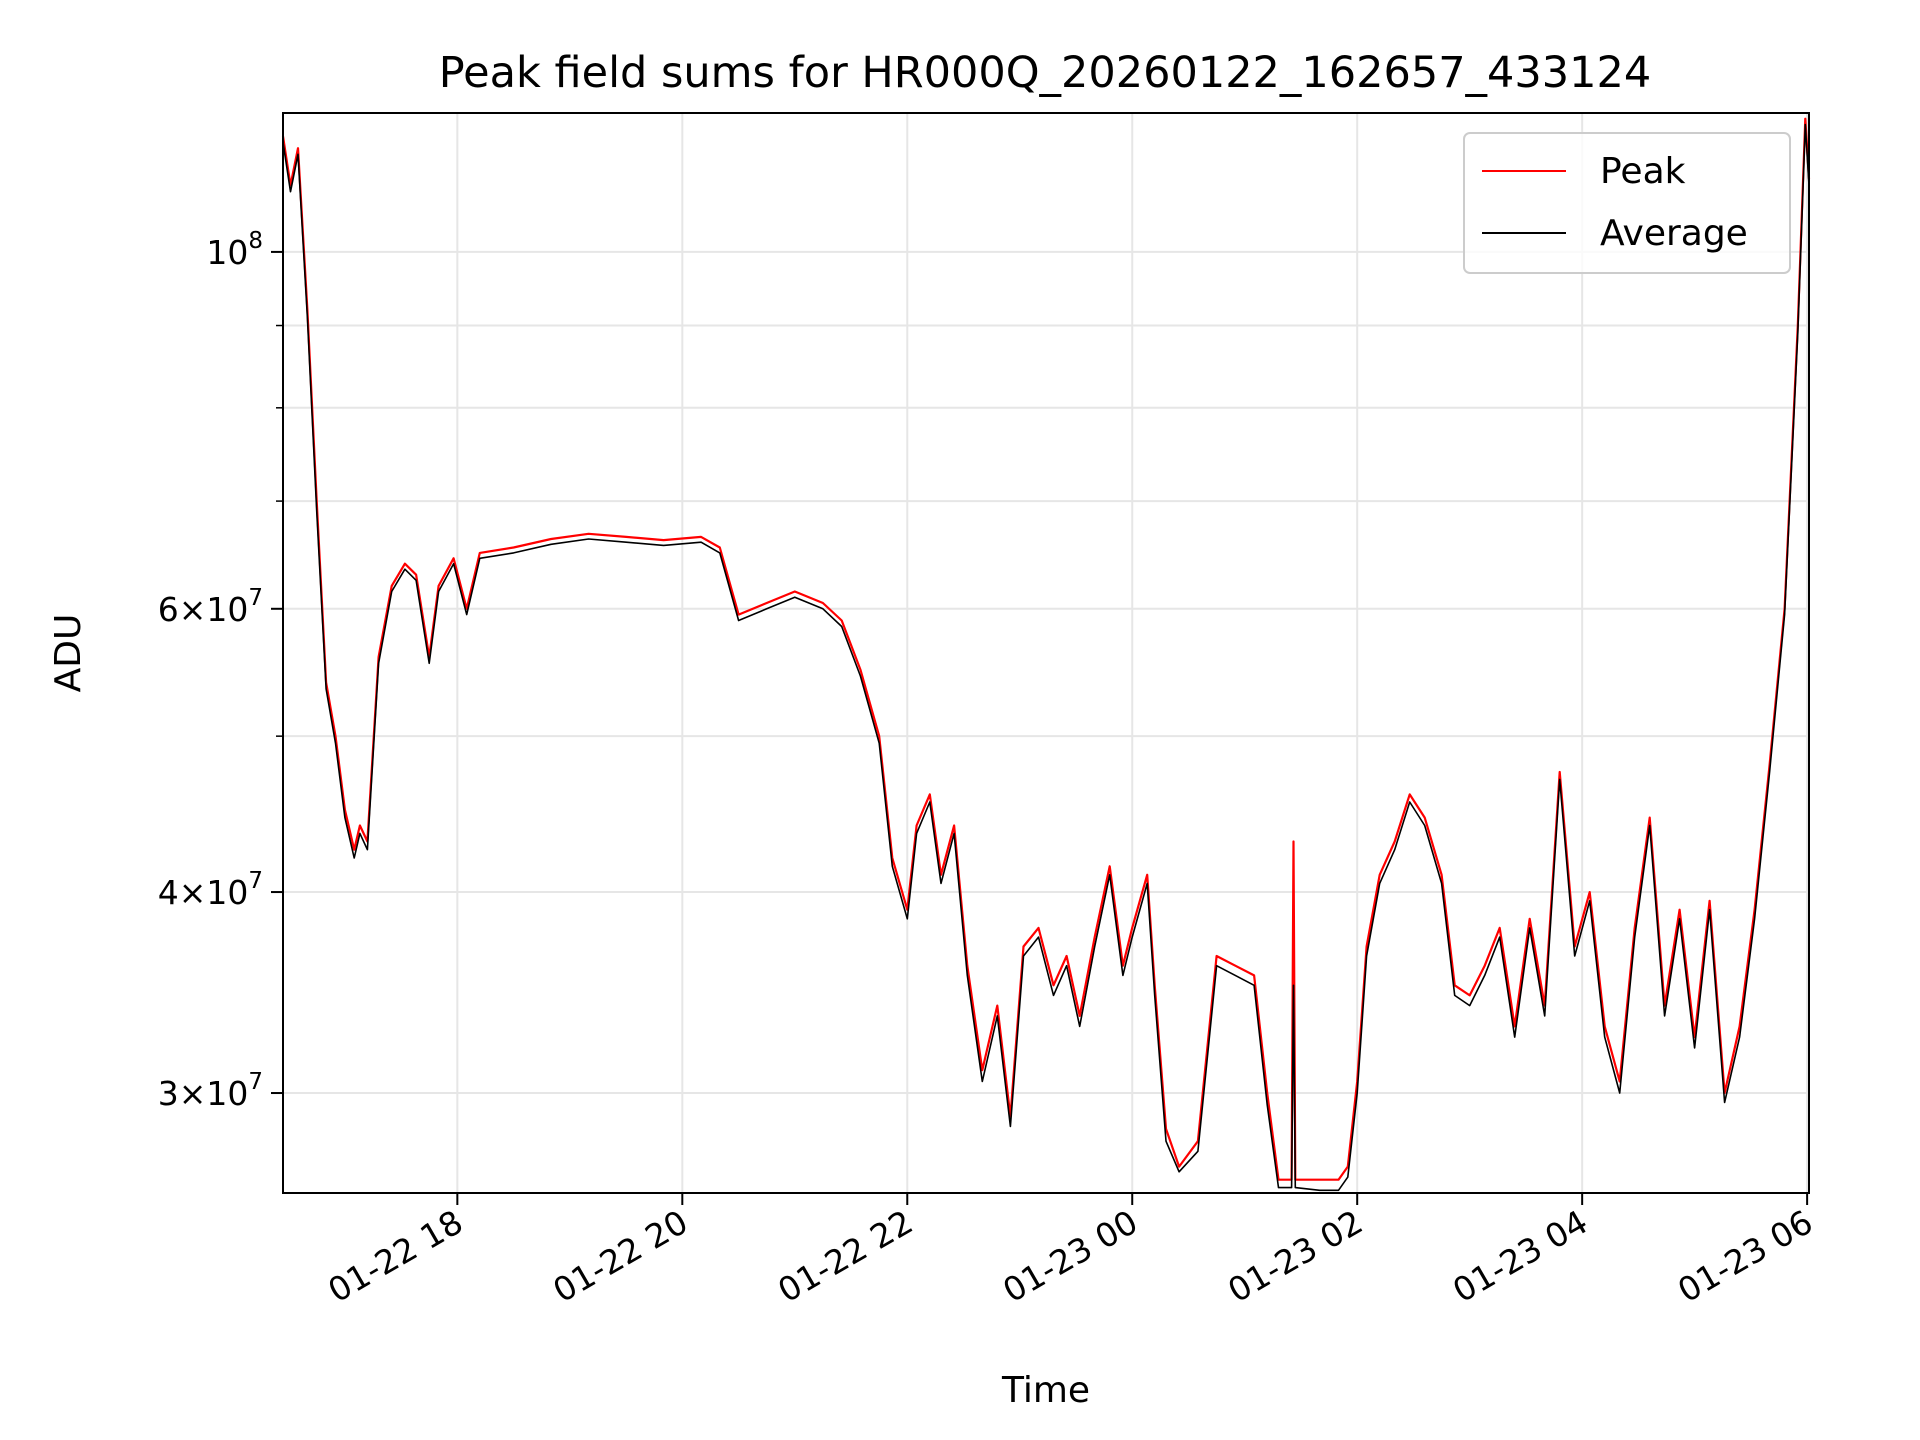 Image resolution: width=1920 pixels, height=1440 pixels. I want to click on legend: Peak Average, so click(1627, 203).